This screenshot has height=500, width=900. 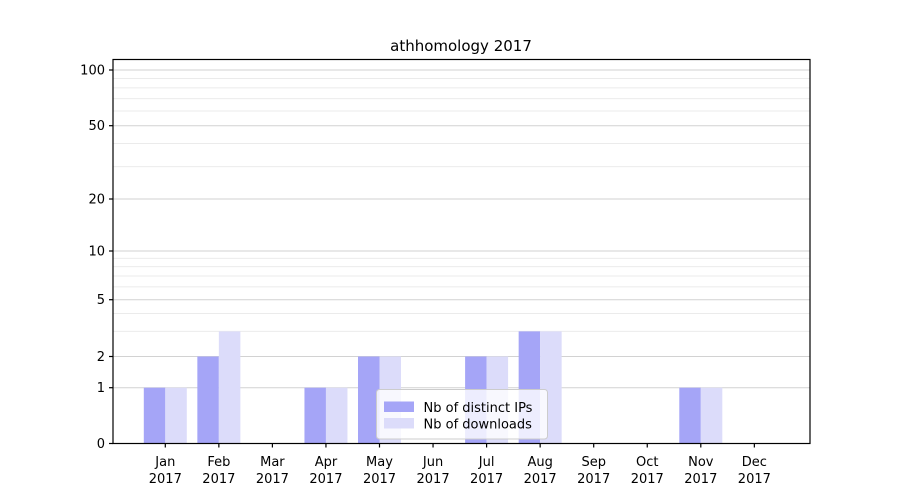 What do you see at coordinates (432, 462) in the screenshot?
I see `x-tick-label-month: Jun` at bounding box center [432, 462].